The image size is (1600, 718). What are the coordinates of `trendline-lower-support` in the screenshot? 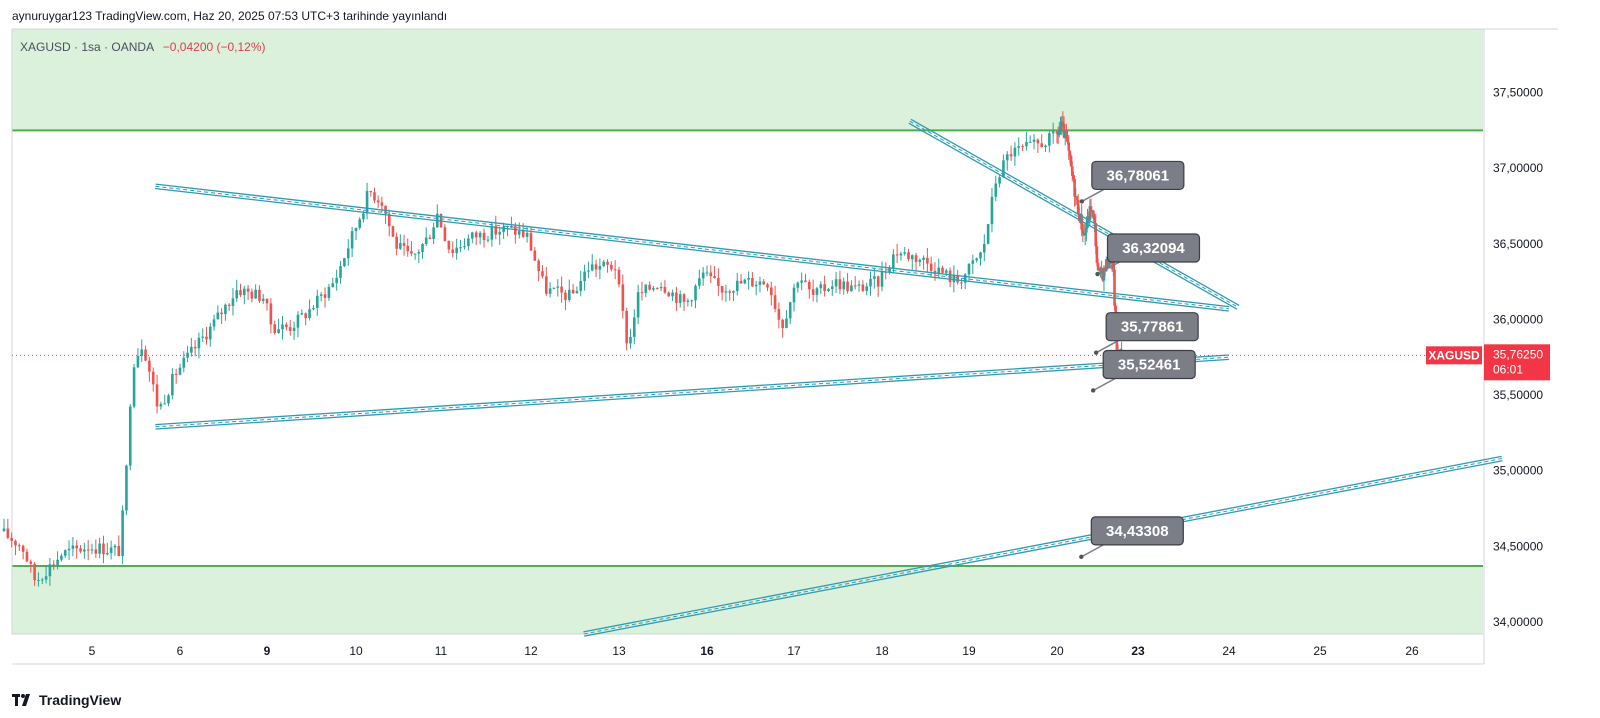 It's located at (692, 392).